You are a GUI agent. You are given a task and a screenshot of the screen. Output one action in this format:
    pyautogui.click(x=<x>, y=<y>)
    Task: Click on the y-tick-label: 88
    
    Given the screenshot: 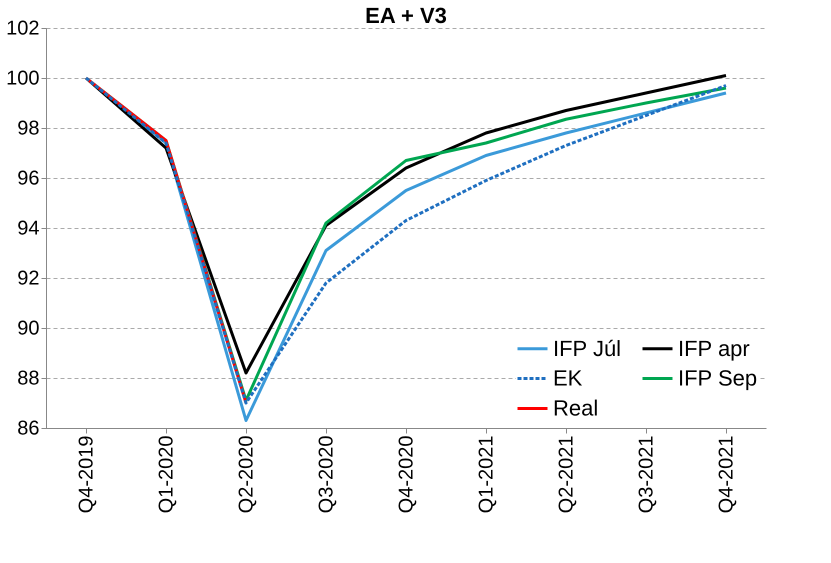 What is the action you would take?
    pyautogui.click(x=28, y=379)
    